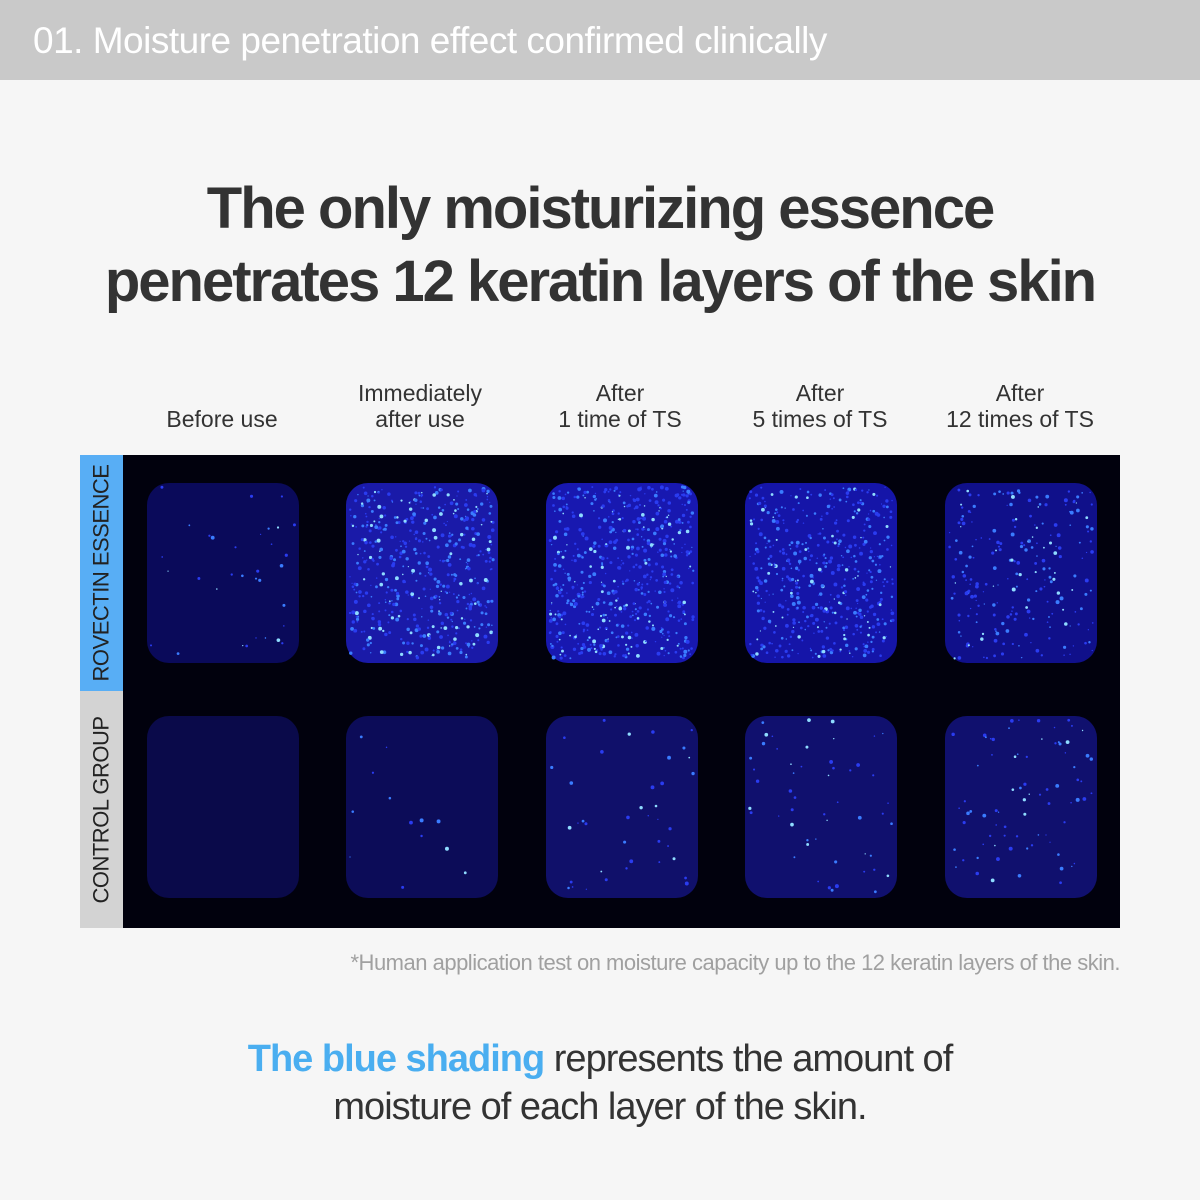 This screenshot has height=1200, width=1200. What do you see at coordinates (1020, 419) in the screenshot?
I see `column-header-line-2: 12 times of TS` at bounding box center [1020, 419].